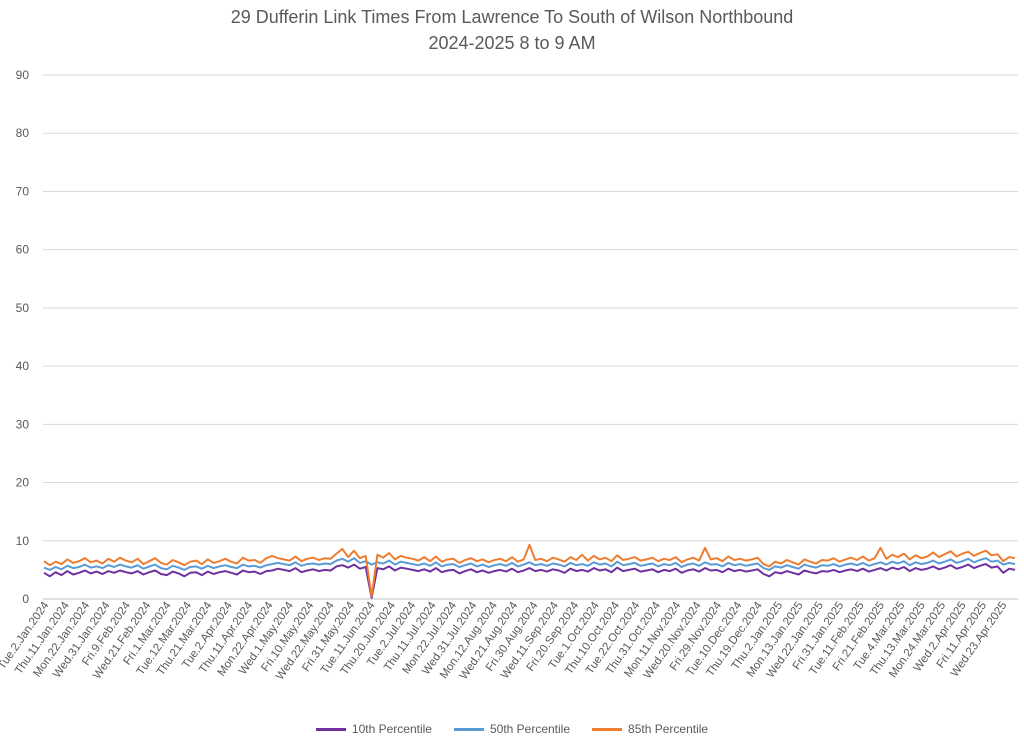 The width and height of the screenshot is (1024, 745). I want to click on legend-swatch-10th, so click(330, 729).